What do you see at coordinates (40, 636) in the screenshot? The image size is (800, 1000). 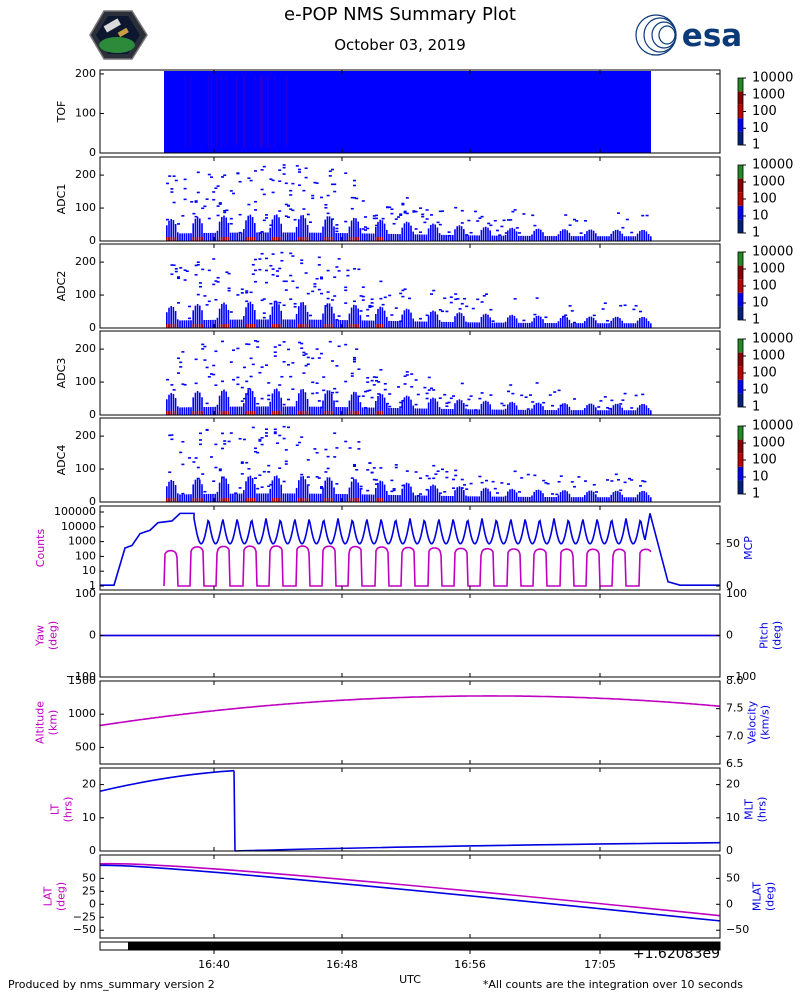 I see `svg-text: Yaw` at bounding box center [40, 636].